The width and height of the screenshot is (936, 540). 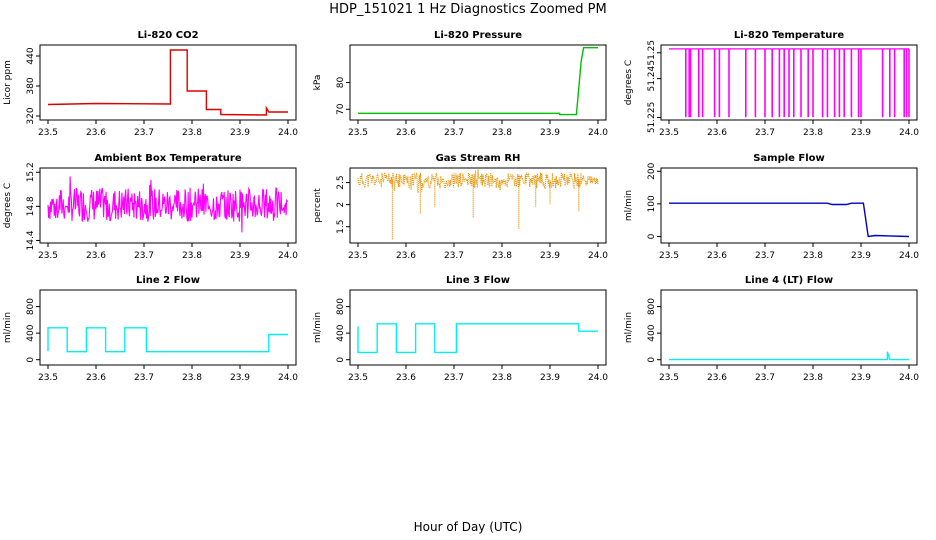 I want to click on y-tick-label: 100, so click(x=652, y=203).